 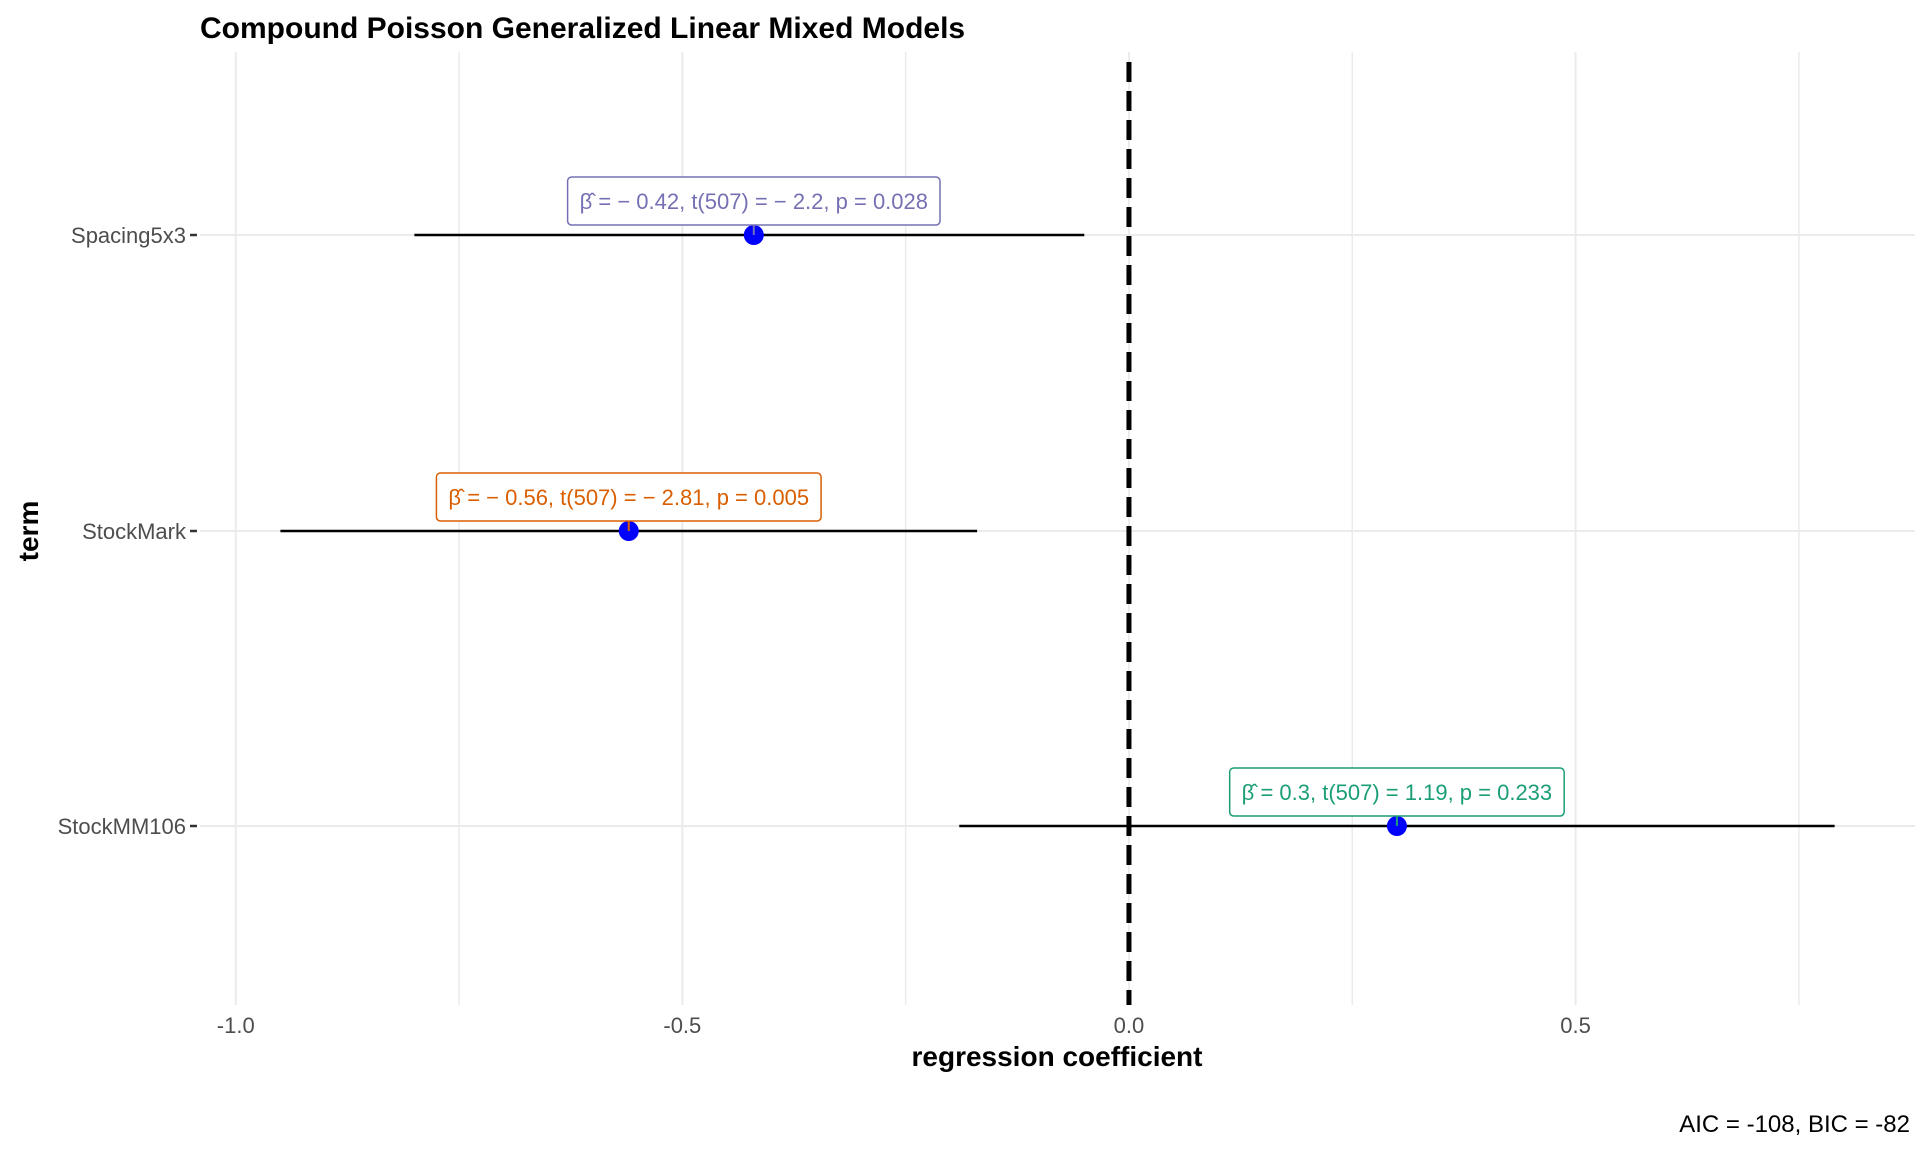 I want to click on y-tick-label: Spacing5x3, so click(x=128, y=235).